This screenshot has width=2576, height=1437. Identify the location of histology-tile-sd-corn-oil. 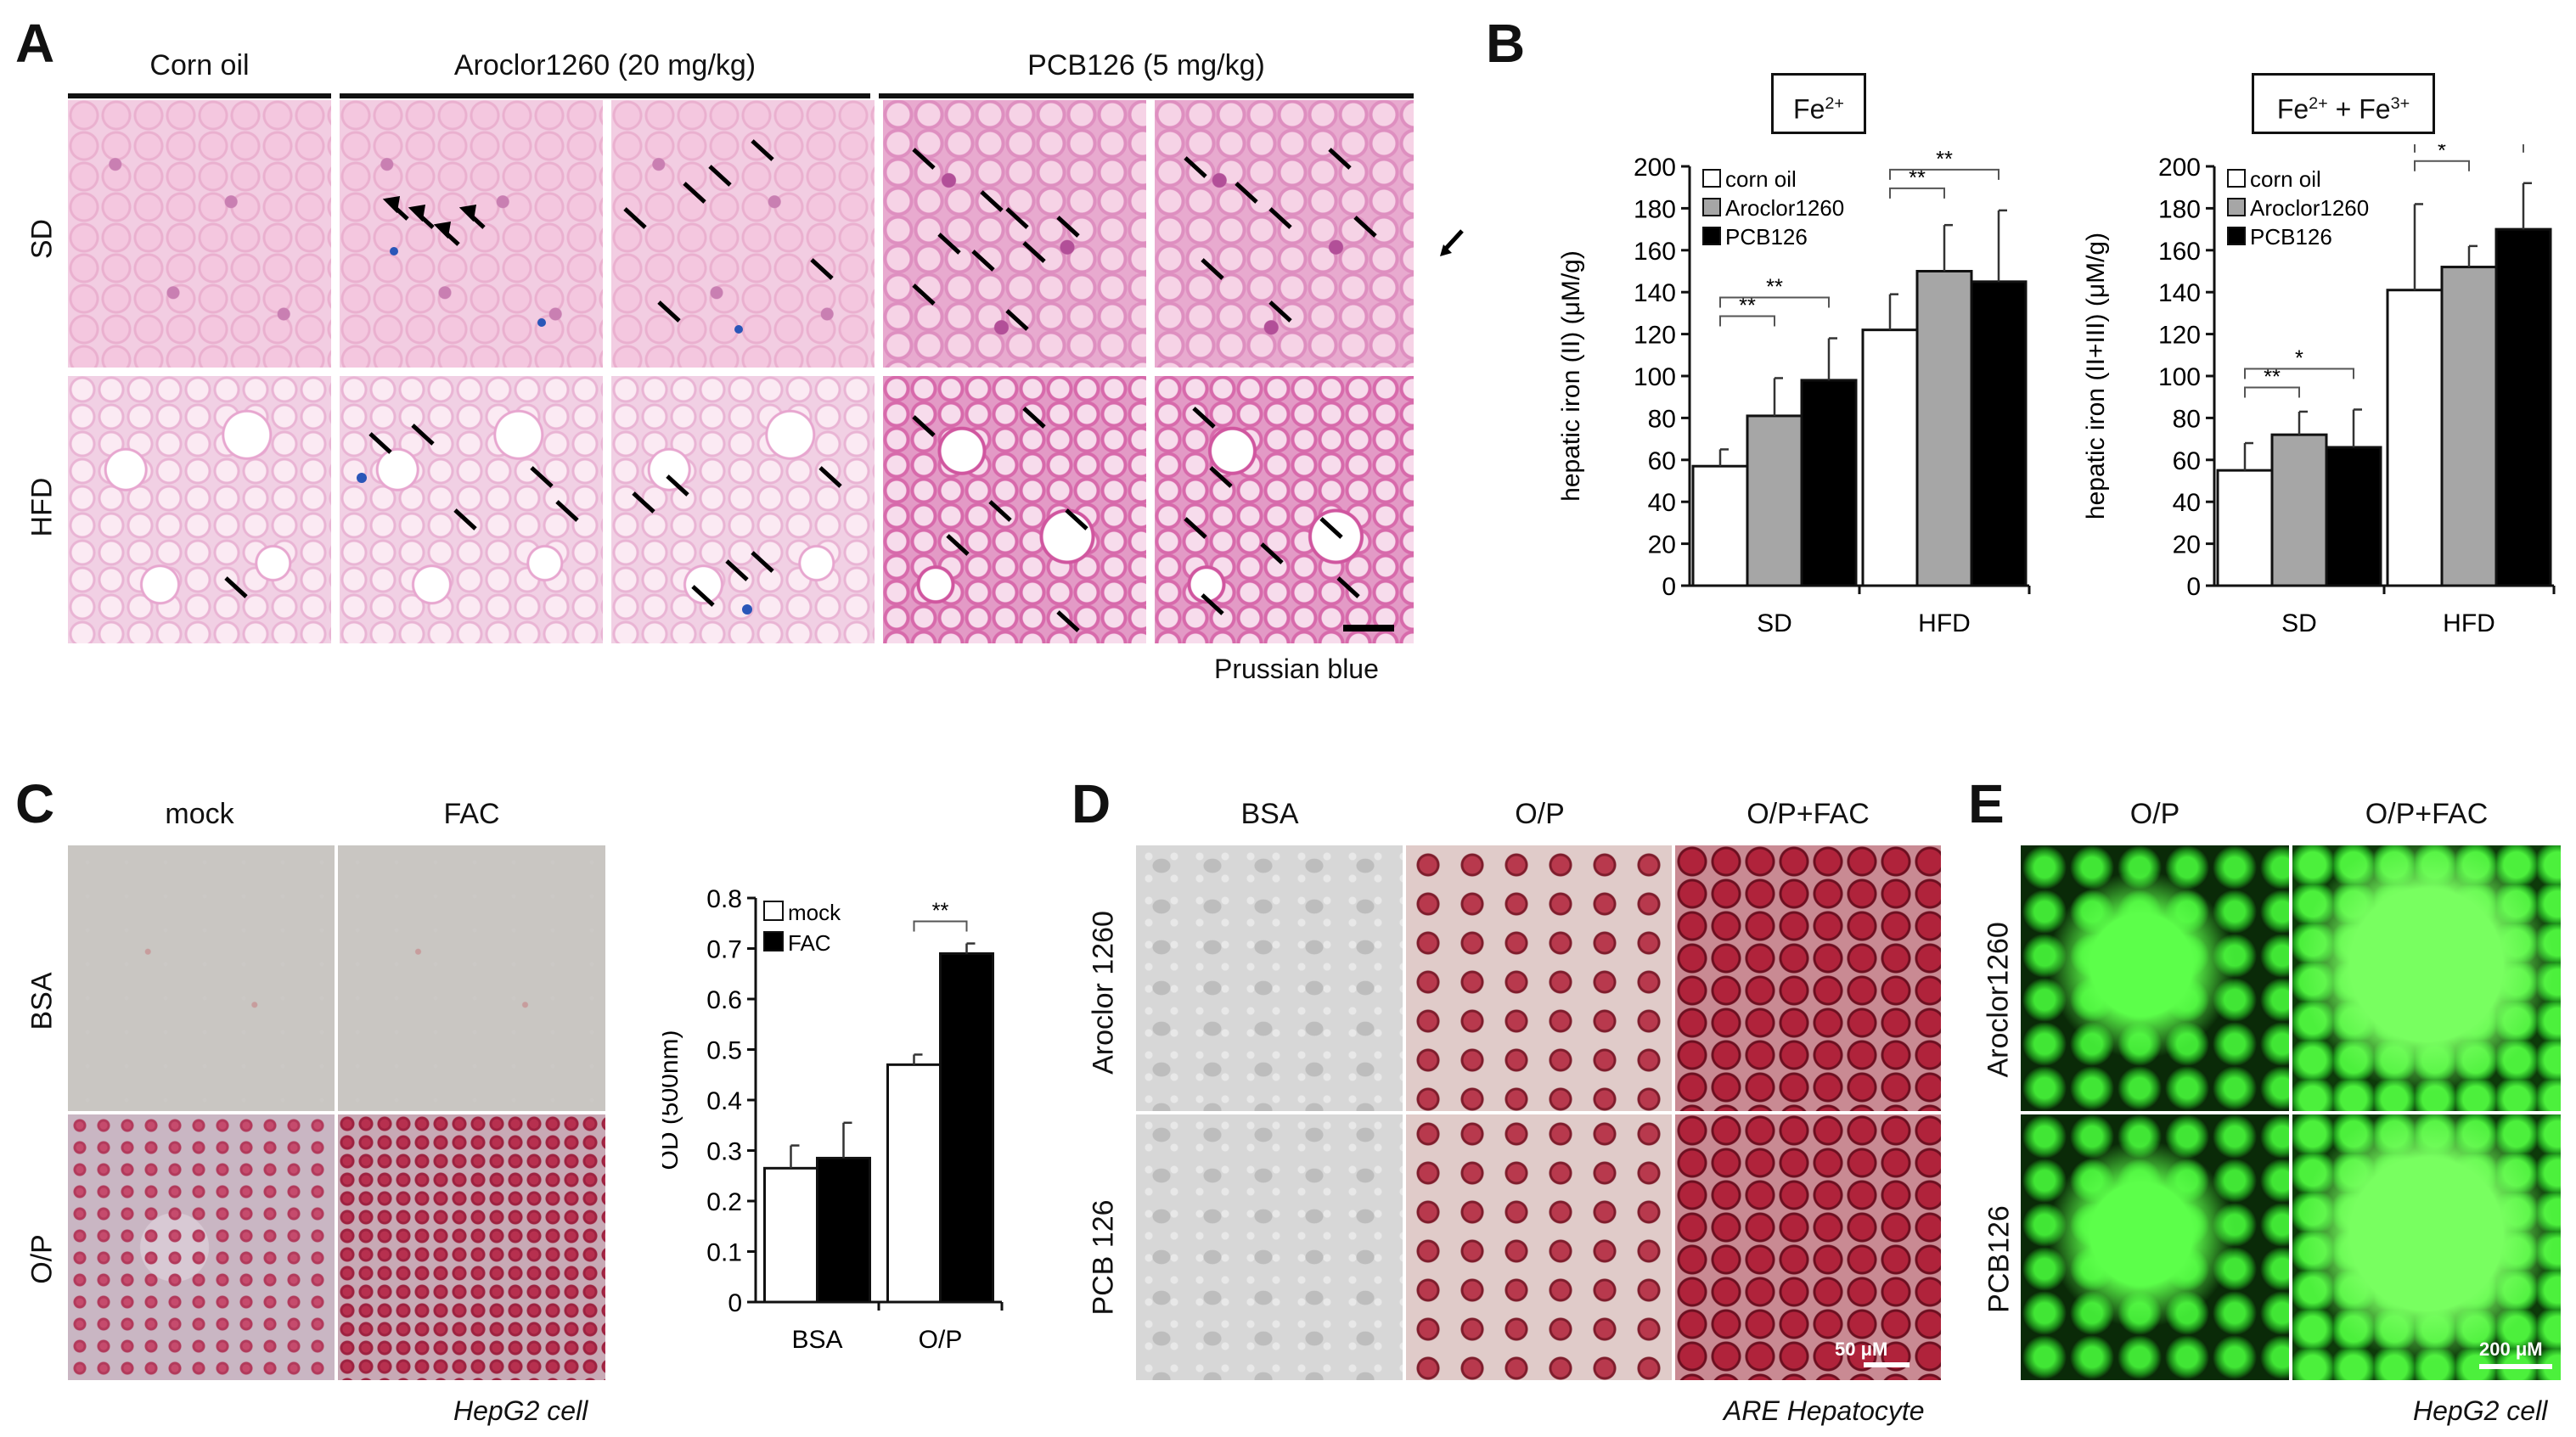
(199, 234).